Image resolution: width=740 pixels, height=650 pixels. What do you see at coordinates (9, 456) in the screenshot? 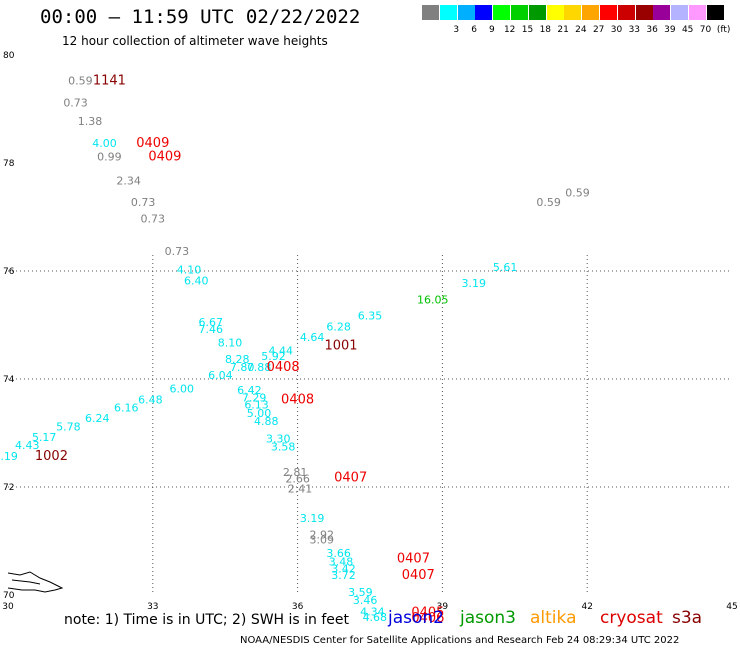
I see `wave-height-label: 5.19` at bounding box center [9, 456].